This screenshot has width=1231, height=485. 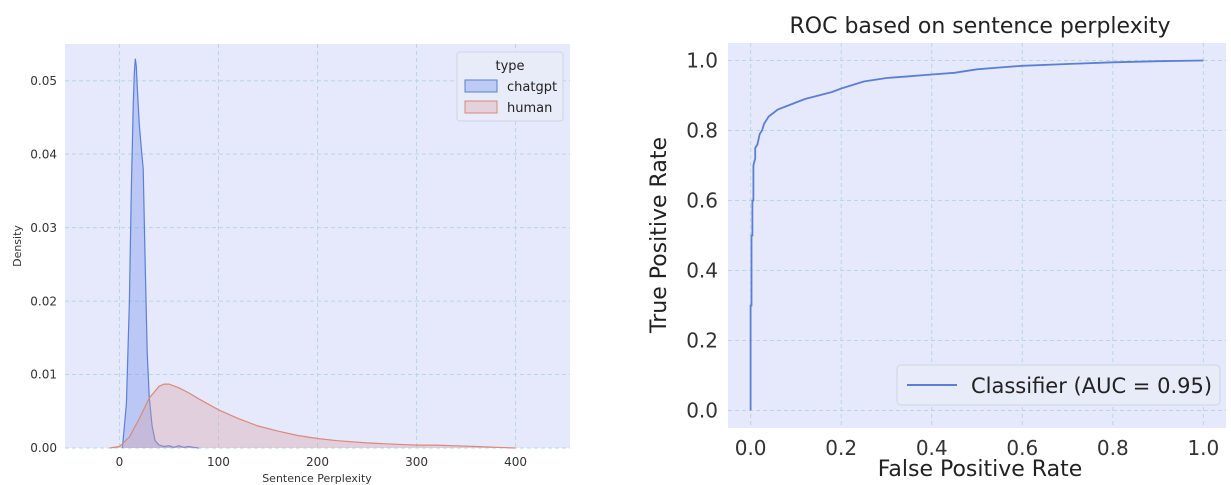 What do you see at coordinates (515, 462) in the screenshot?
I see `x-tick-label: 400` at bounding box center [515, 462].